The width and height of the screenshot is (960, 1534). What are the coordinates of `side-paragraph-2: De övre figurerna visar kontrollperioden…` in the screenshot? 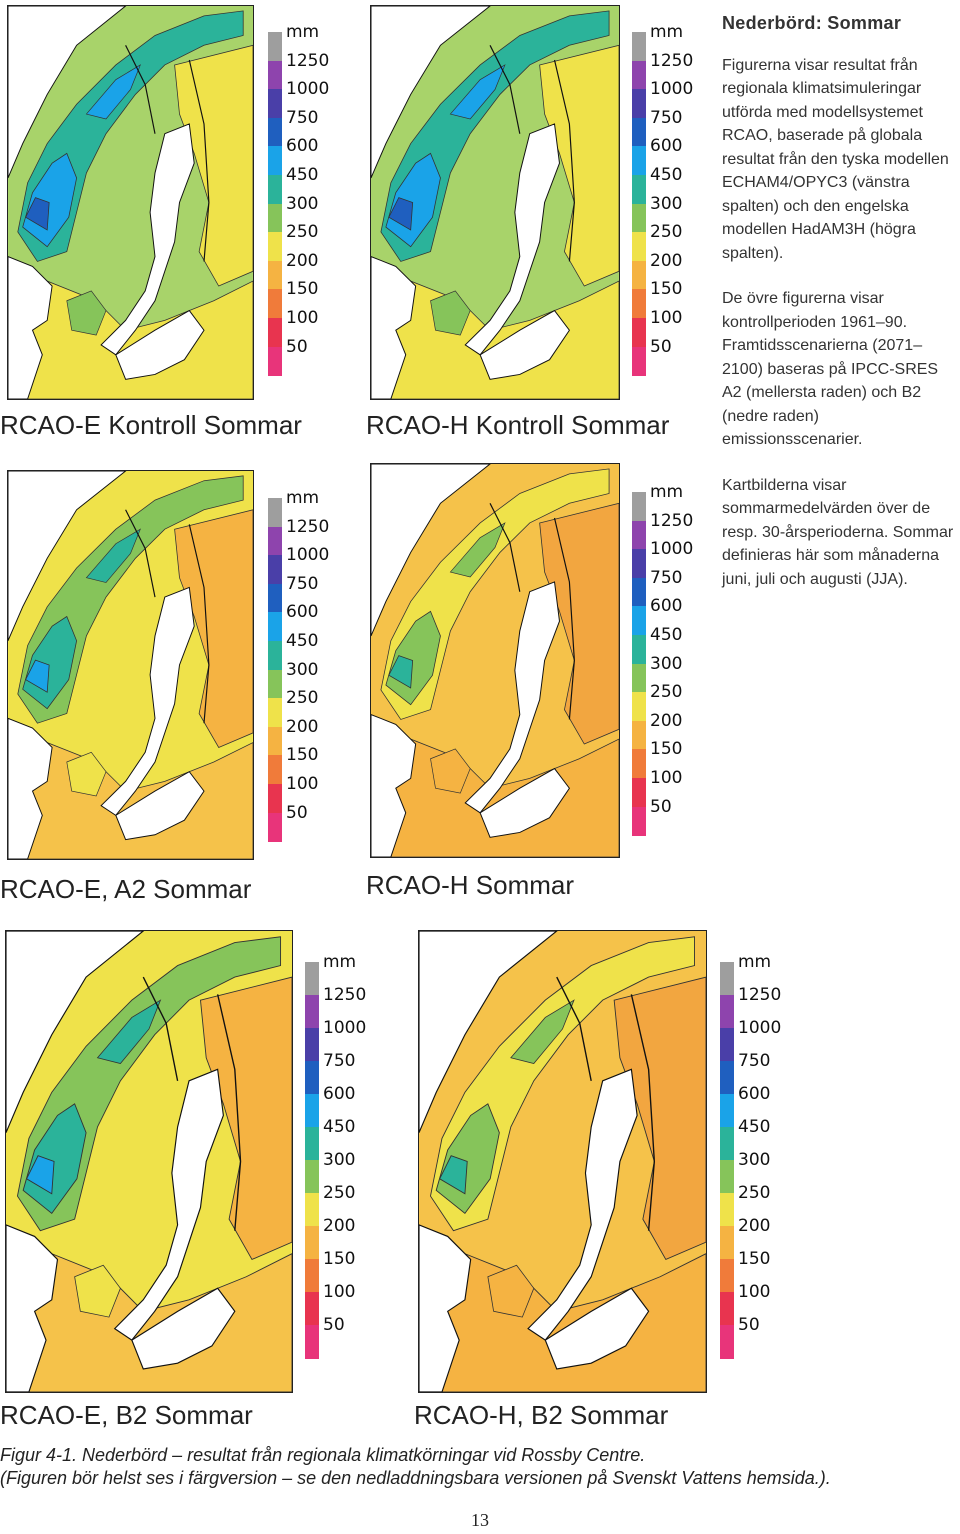 It's located at (830, 369).